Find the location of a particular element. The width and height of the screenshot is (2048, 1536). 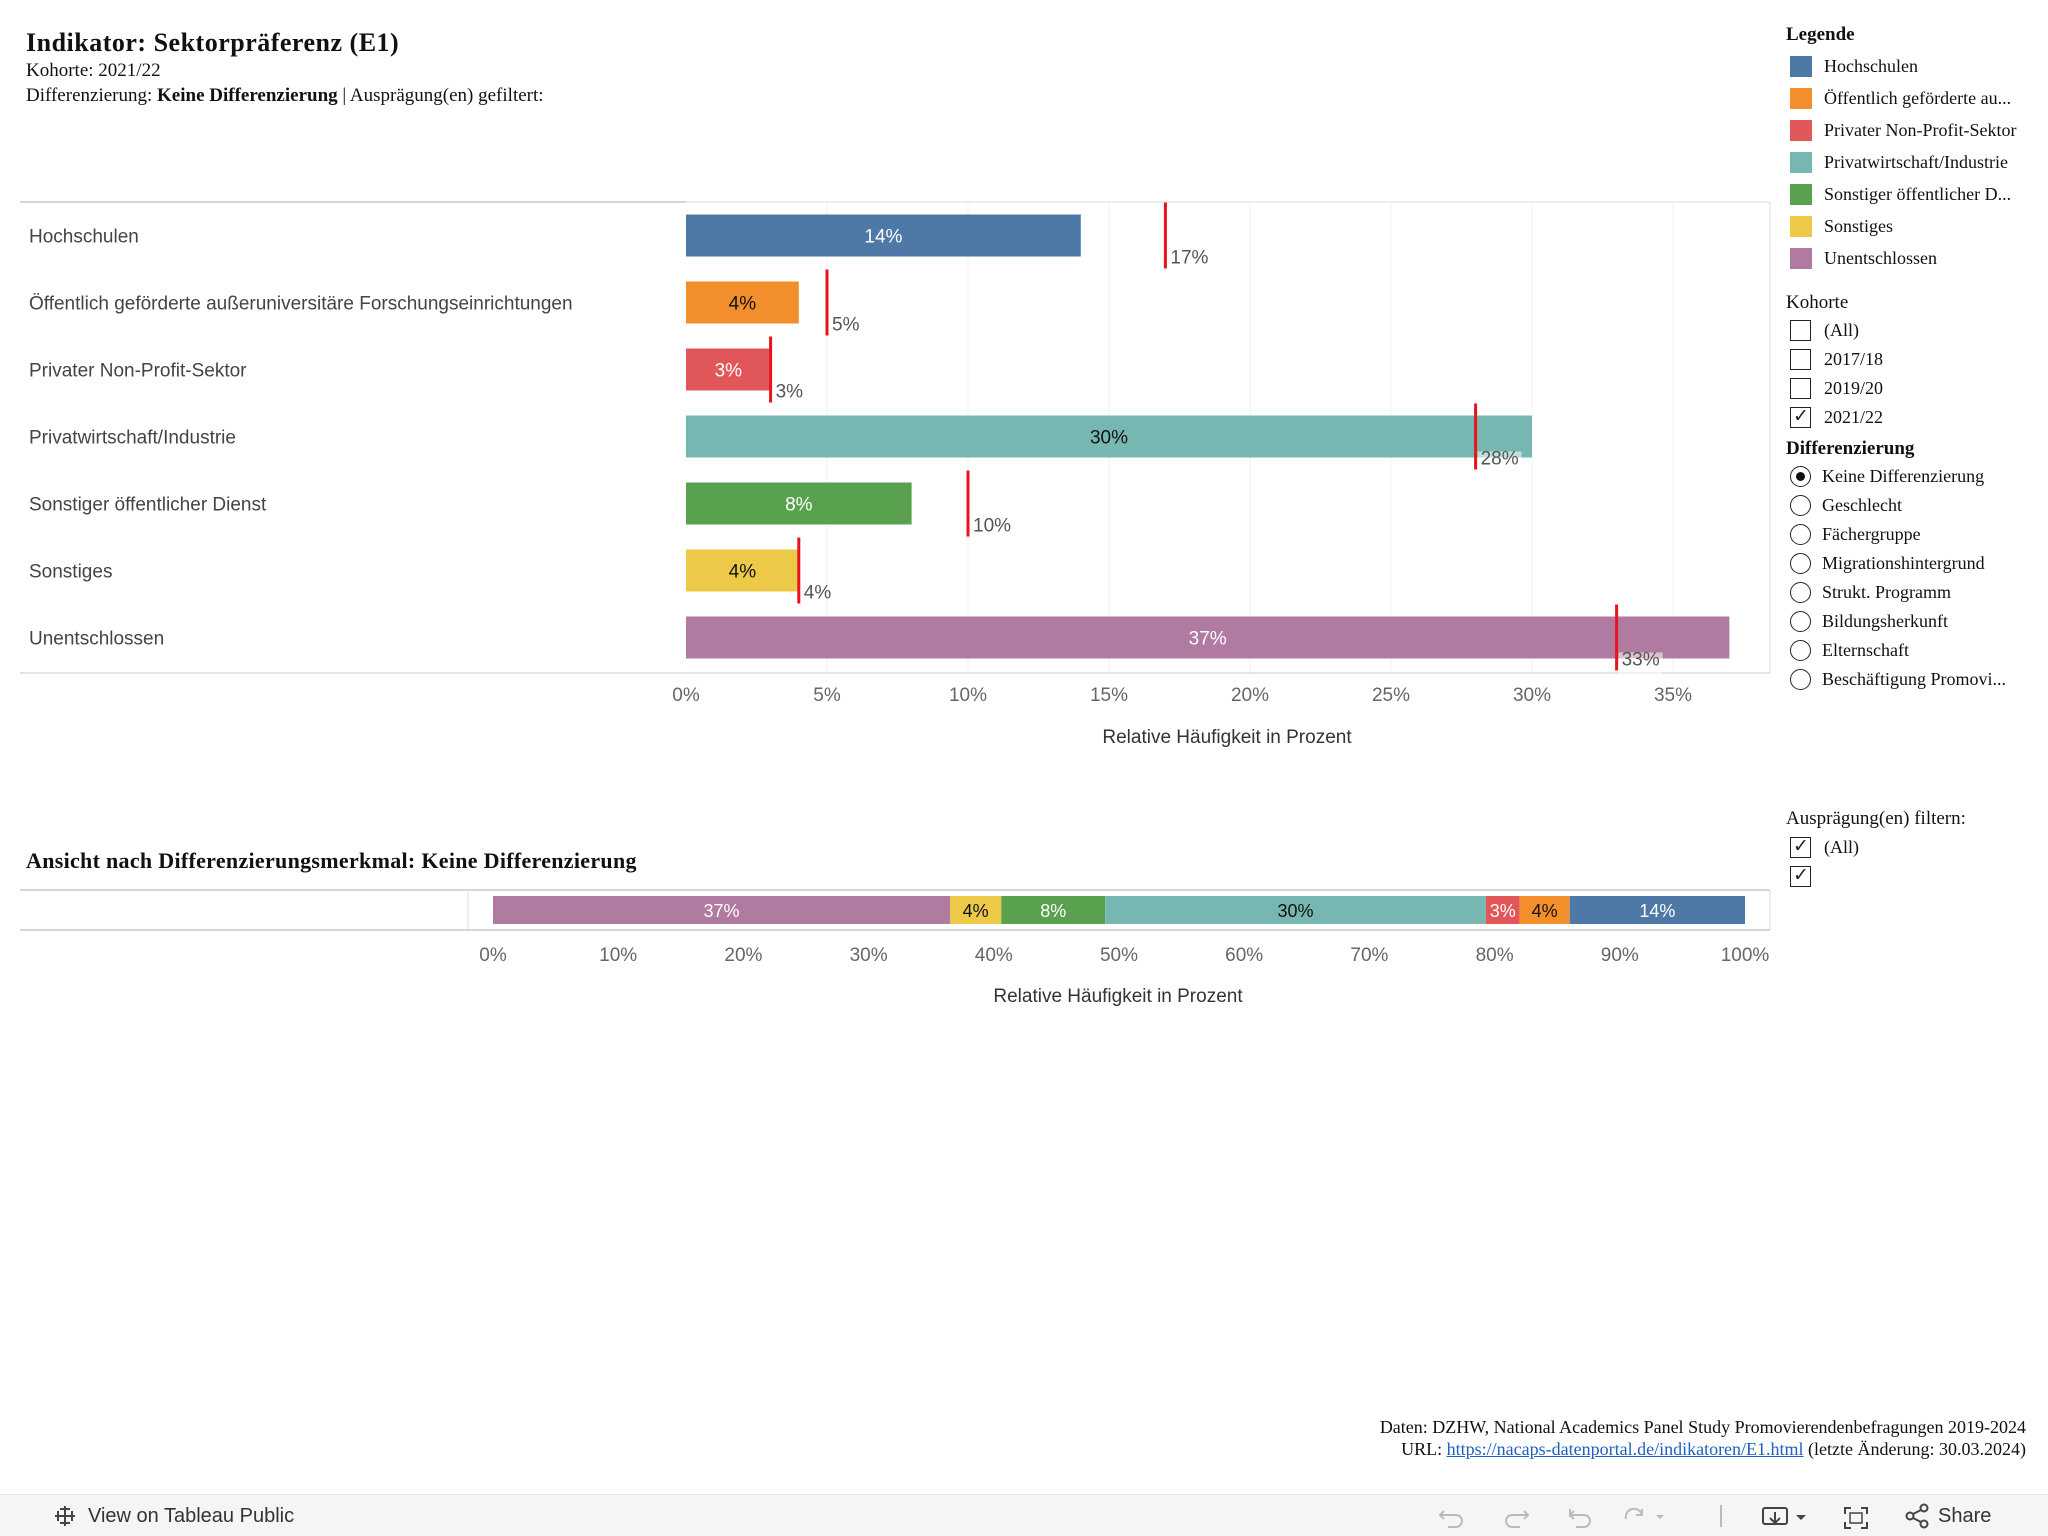

fullscreen-icon is located at coordinates (1856, 1518).